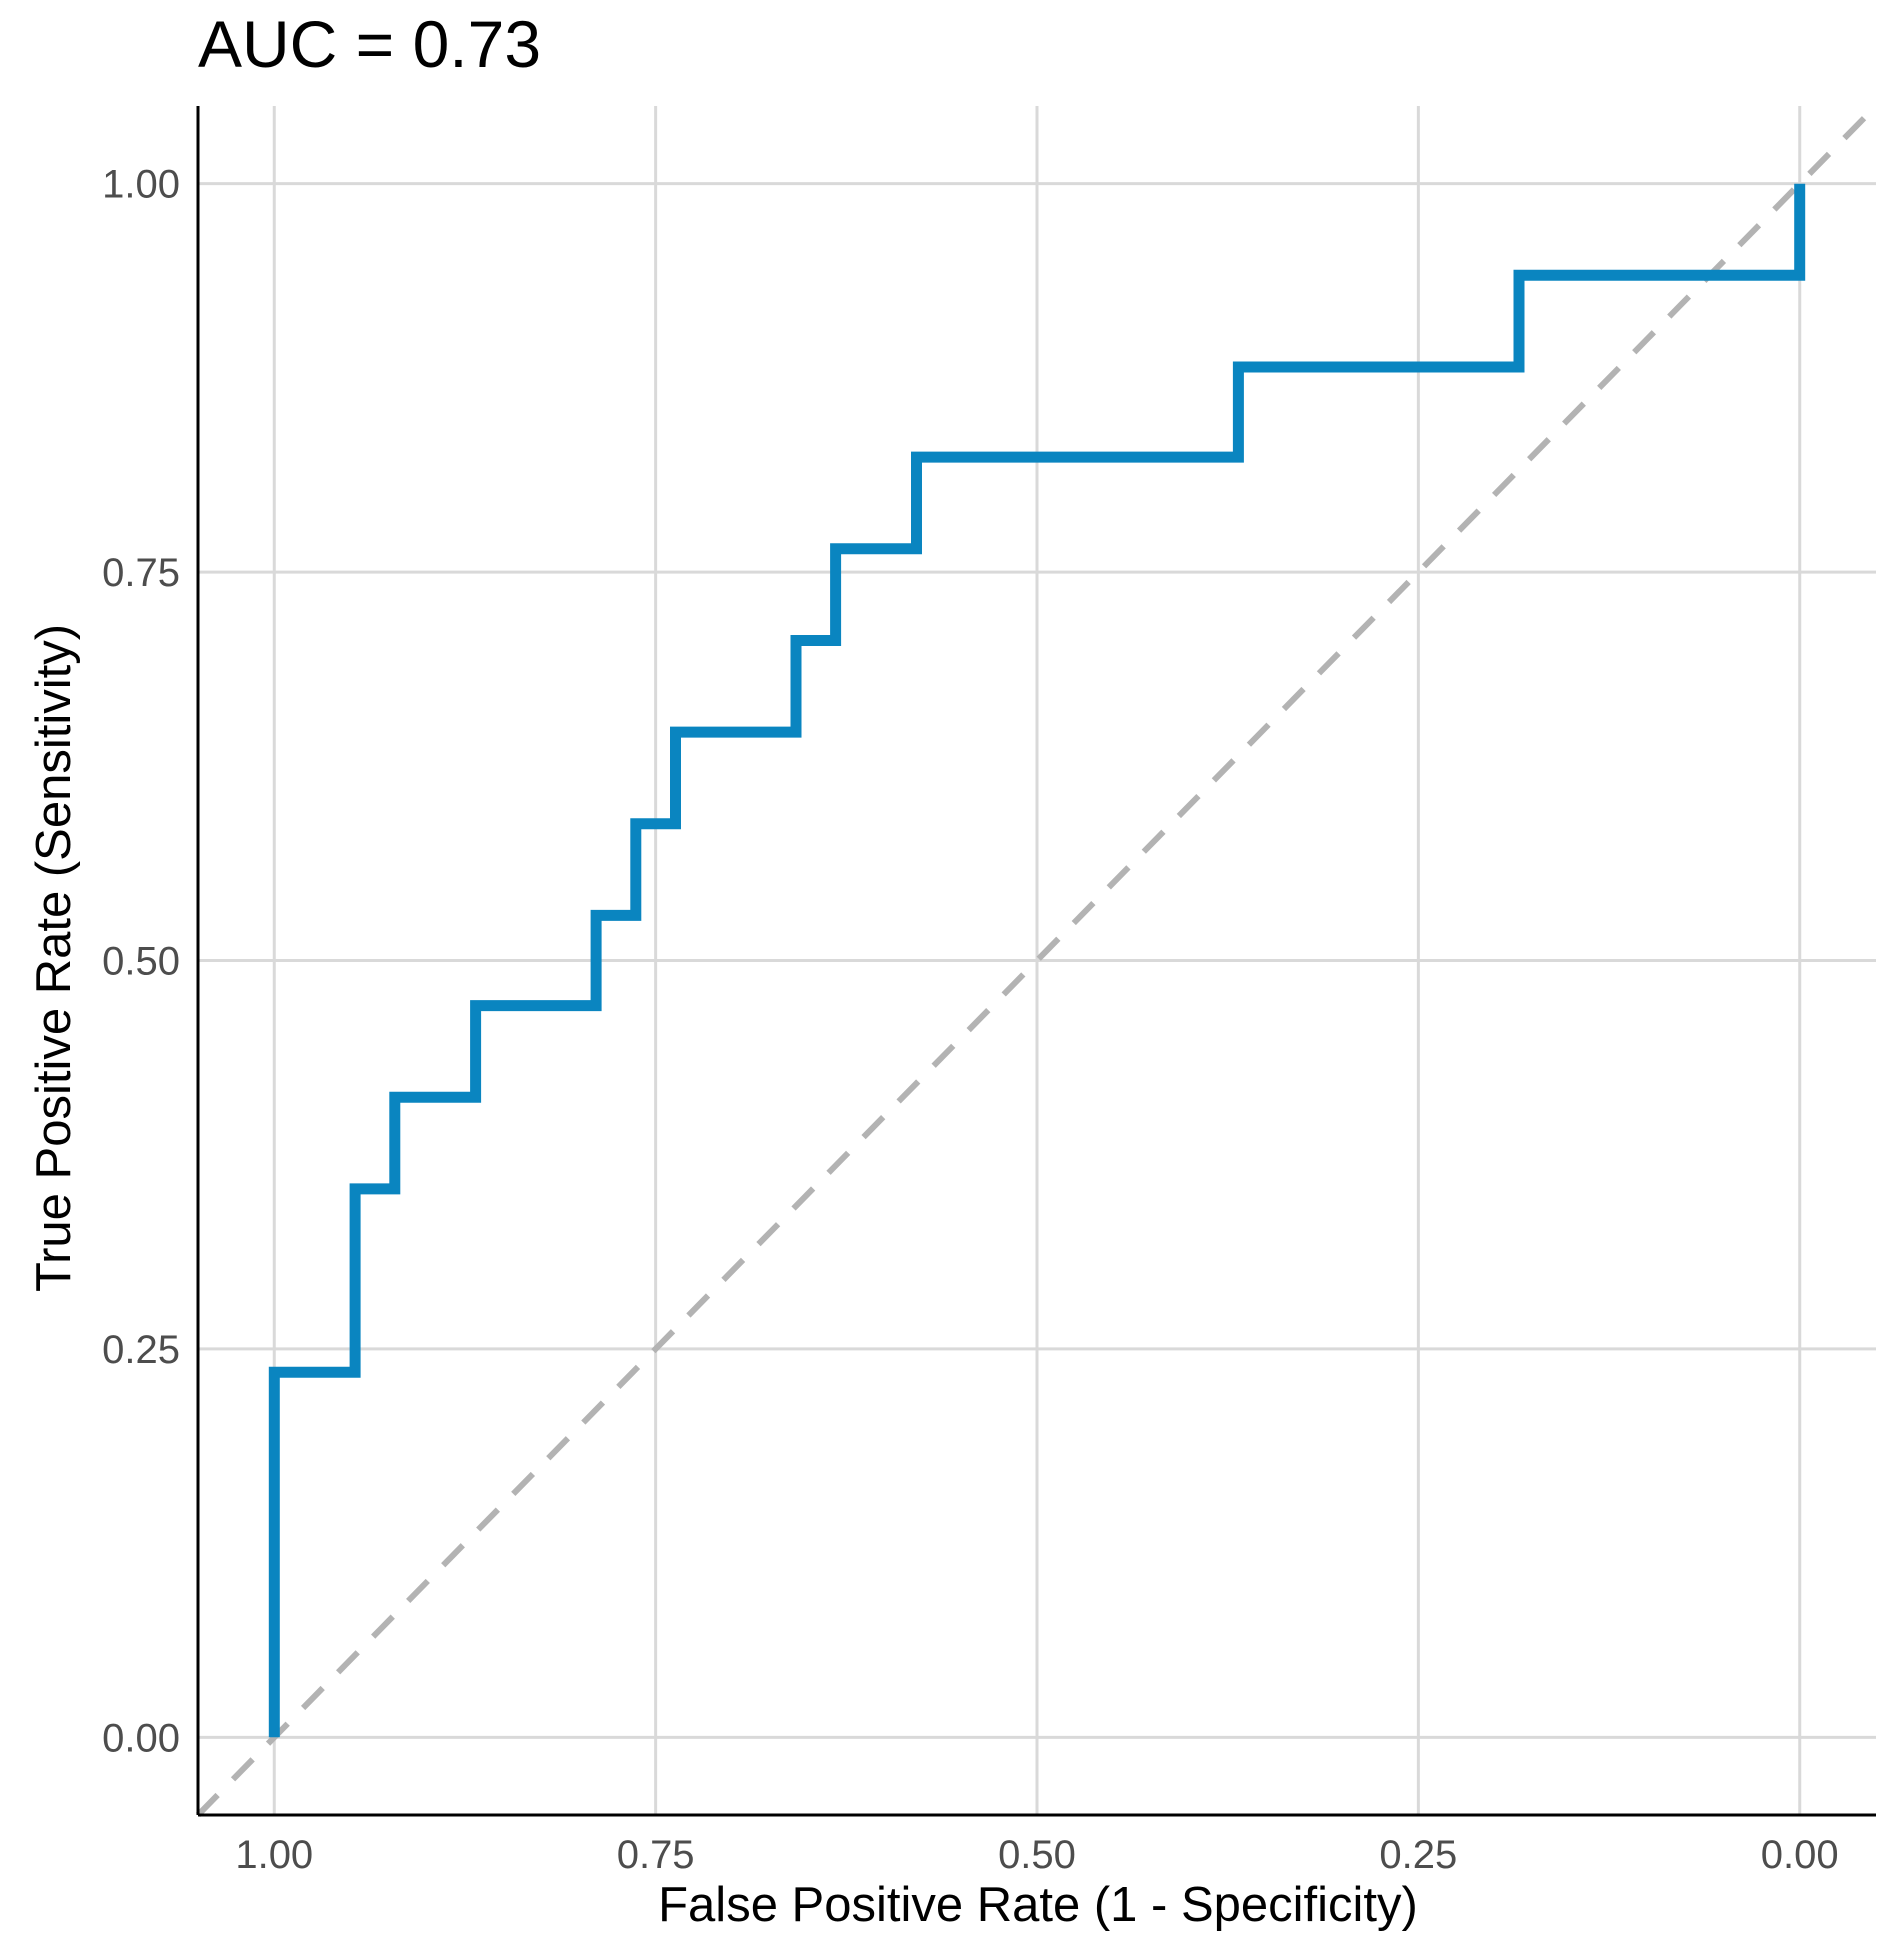  I want to click on y-tick-labels: 0.00 0.25 0.50 0.75 1.00, so click(141, 962).